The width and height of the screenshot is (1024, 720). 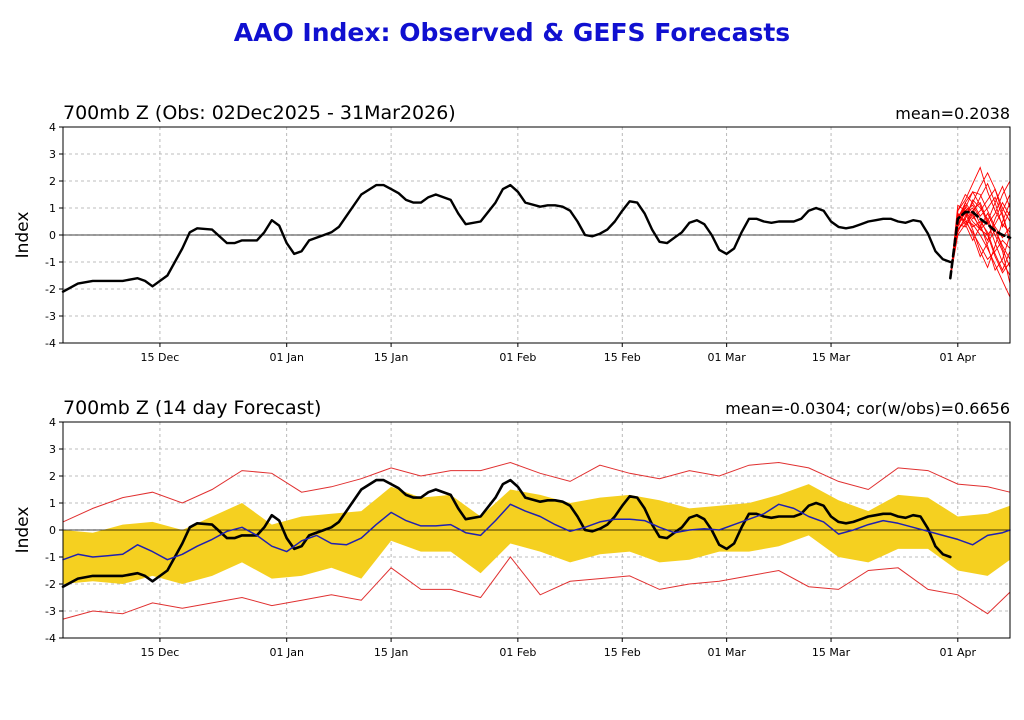 What do you see at coordinates (952, 113) in the screenshot?
I see `chart-stat: mean=0.2038` at bounding box center [952, 113].